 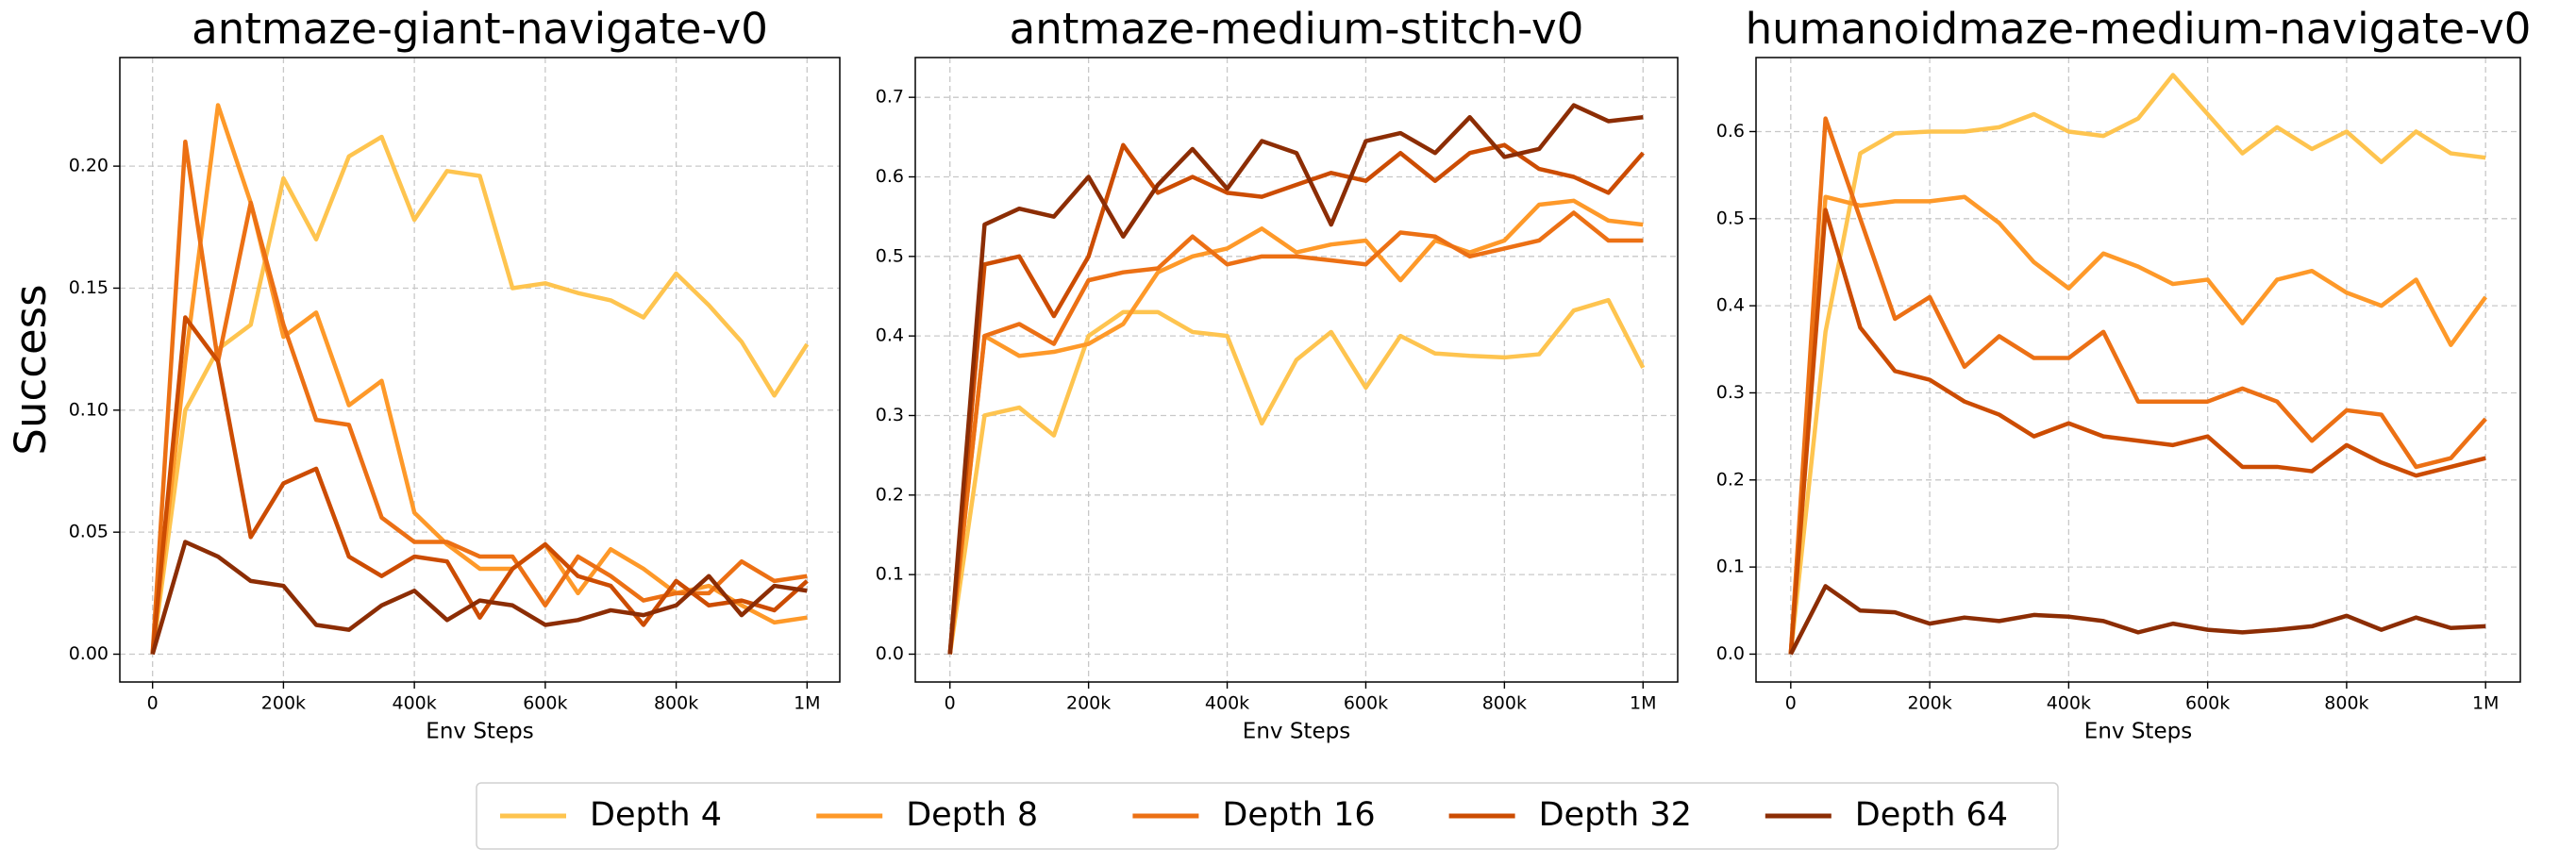 What do you see at coordinates (2139, 29) in the screenshot?
I see `chart-title: humanoidmaze-medium-navigate-v0` at bounding box center [2139, 29].